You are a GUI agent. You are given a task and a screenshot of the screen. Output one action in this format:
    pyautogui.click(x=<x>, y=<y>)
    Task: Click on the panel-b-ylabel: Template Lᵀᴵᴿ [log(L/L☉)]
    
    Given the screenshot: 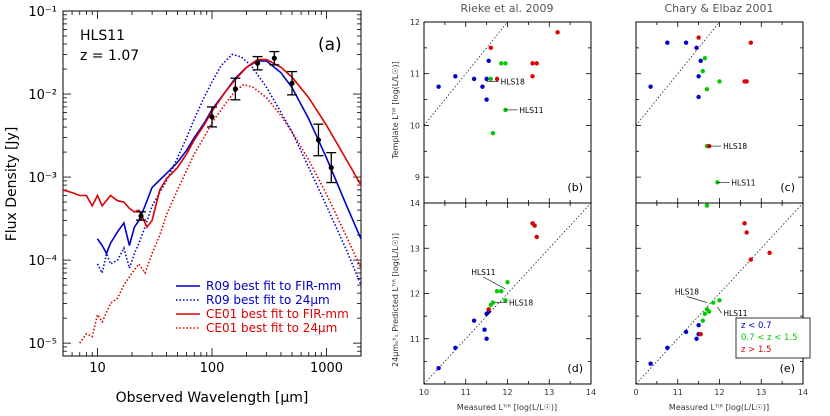 What is the action you would take?
    pyautogui.click(x=395, y=110)
    